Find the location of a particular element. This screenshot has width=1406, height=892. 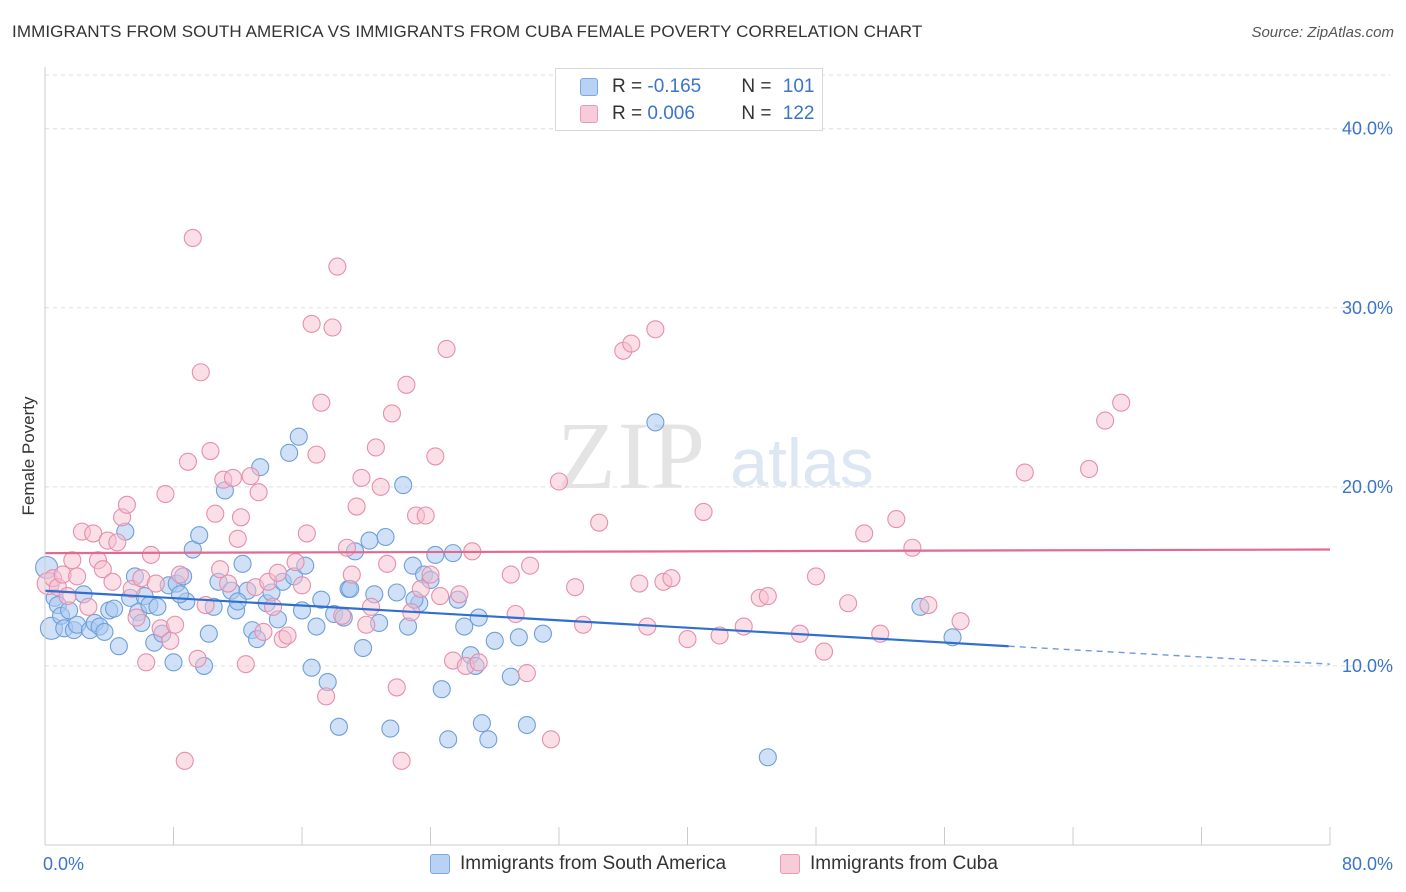

x-tick-label-max: 80.0% is located at coordinates (1367, 864).